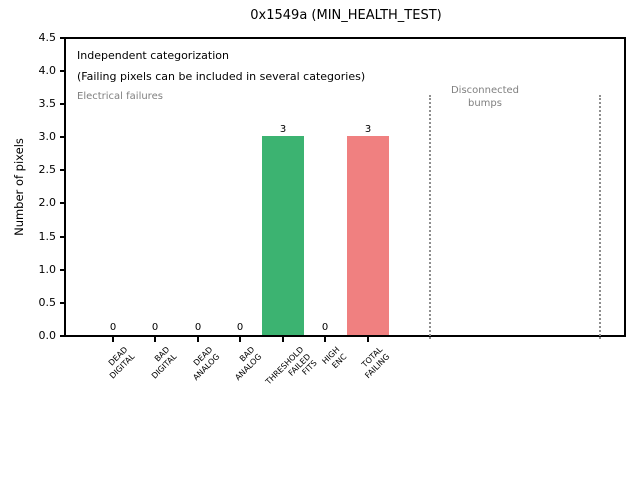 The width and height of the screenshot is (640, 480). Describe the element at coordinates (346, 15) in the screenshot. I see `chart-title: 0x1549a (MIN_HEALTH_TEST)` at that location.